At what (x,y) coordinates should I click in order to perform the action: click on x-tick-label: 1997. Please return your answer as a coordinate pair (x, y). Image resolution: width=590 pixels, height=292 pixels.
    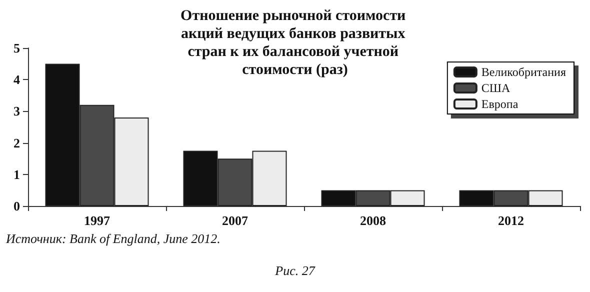
    Looking at the image, I should click on (97, 220).